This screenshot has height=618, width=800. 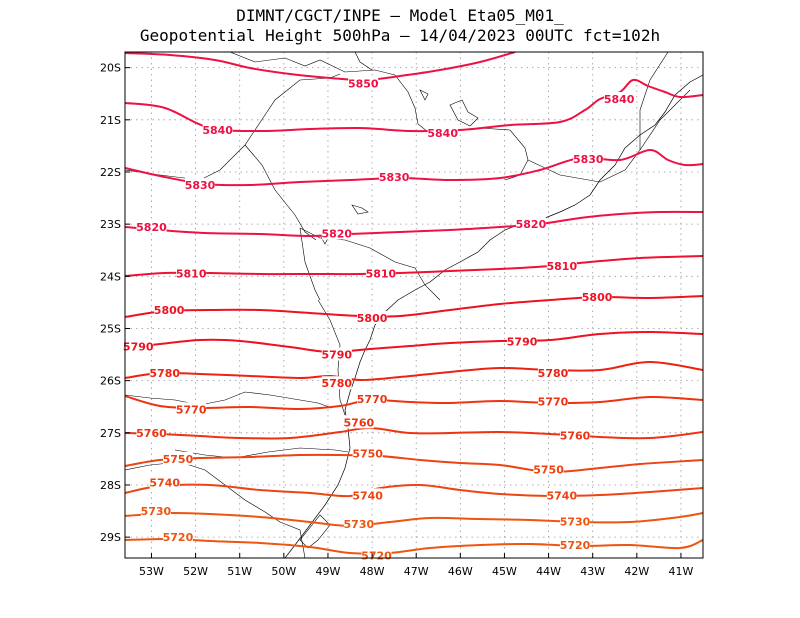 I want to click on lon-tick-label: 49W, so click(x=328, y=571).